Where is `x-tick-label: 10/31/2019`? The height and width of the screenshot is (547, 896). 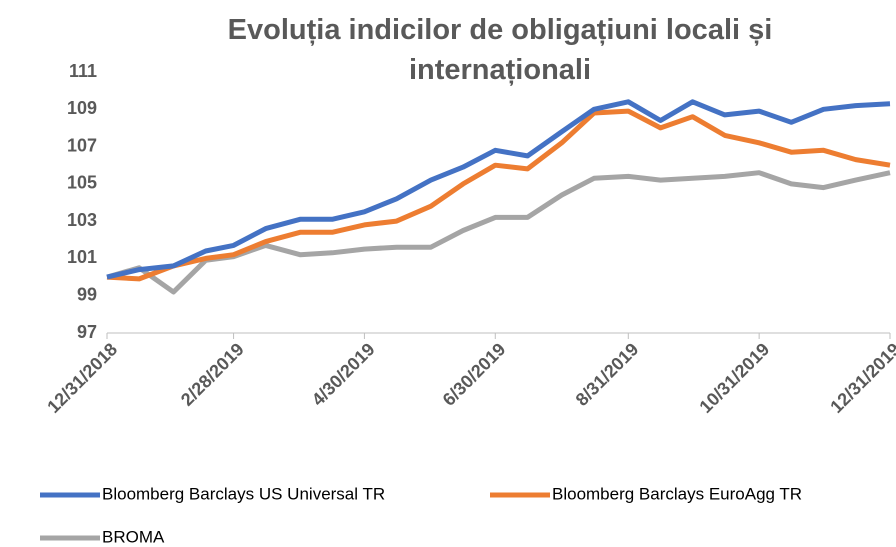 x-tick-label: 10/31/2019 is located at coordinates (734, 378).